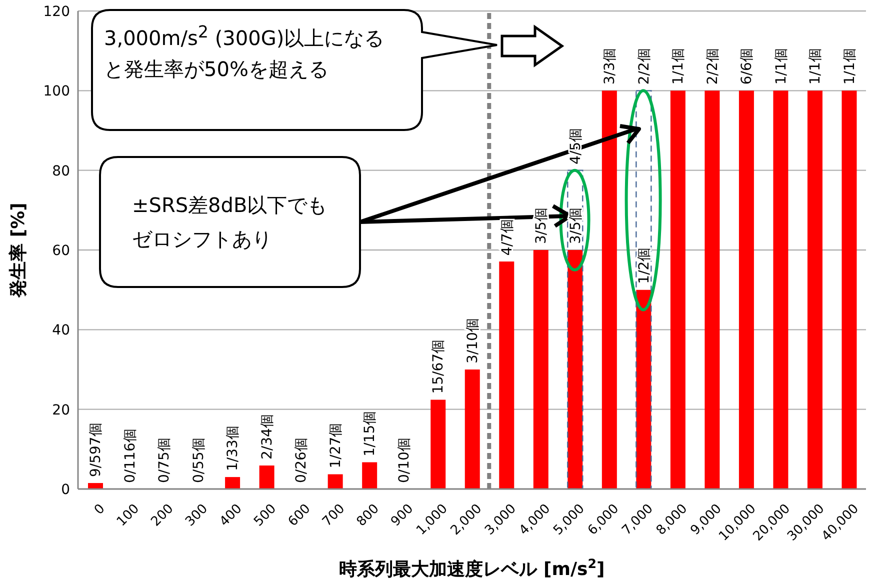 This screenshot has height=583, width=876. I want to click on data-label: 9/597個, so click(96, 450).